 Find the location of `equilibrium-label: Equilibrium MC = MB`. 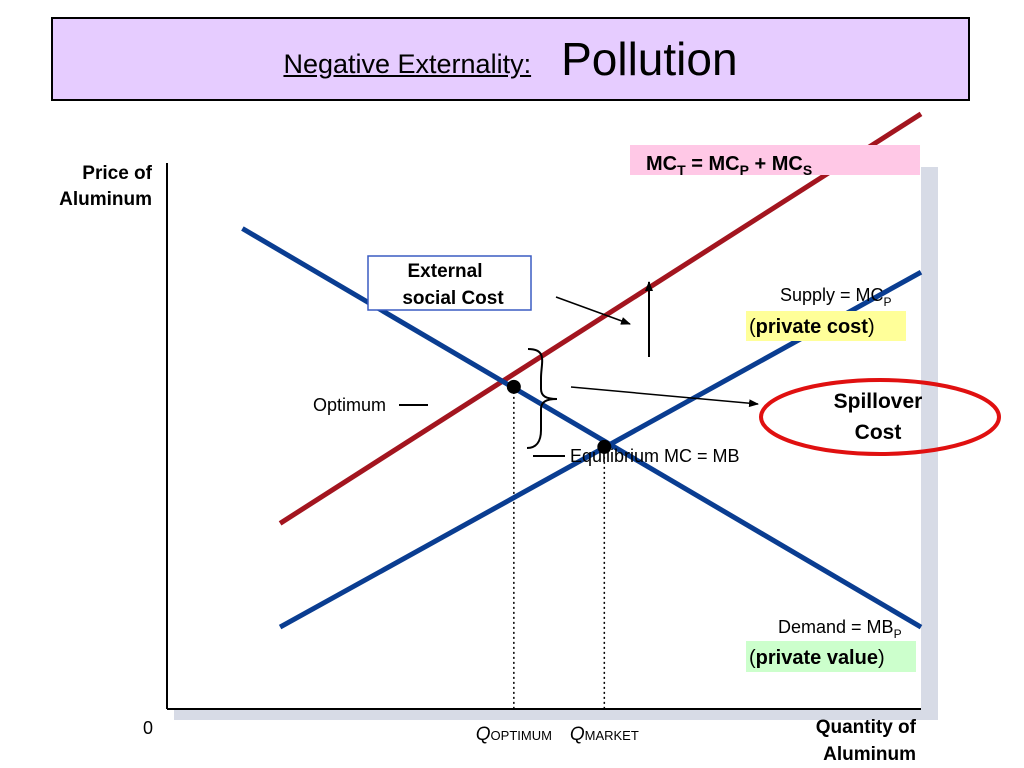

equilibrium-label: Equilibrium MC = MB is located at coordinates (655, 456).